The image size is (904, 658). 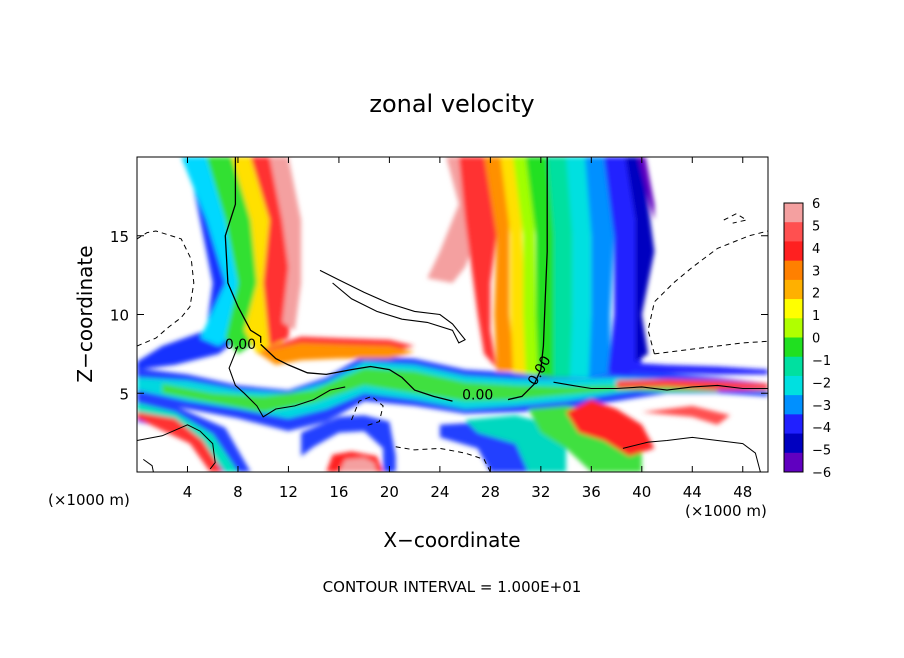 What do you see at coordinates (119, 237) in the screenshot?
I see `y-tick-label: 15` at bounding box center [119, 237].